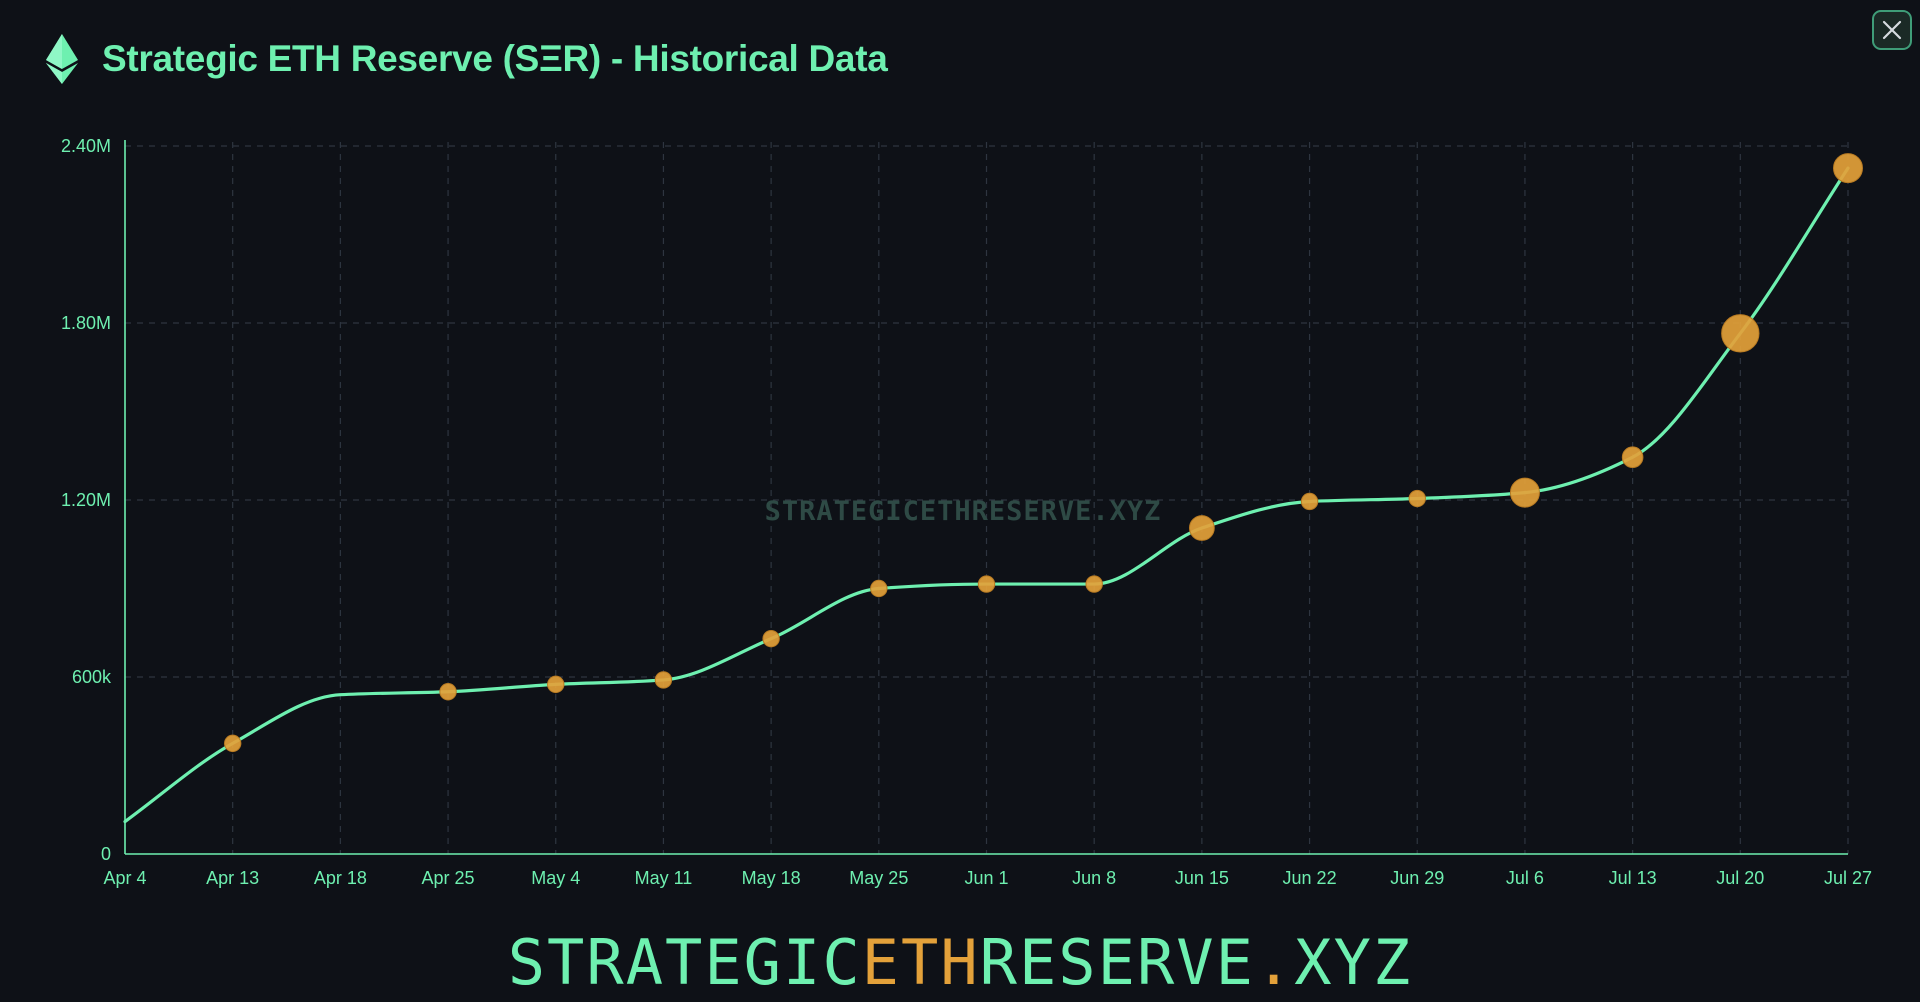 The image size is (1920, 1002). What do you see at coordinates (232, 878) in the screenshot?
I see `x-tick-label: Apr 13` at bounding box center [232, 878].